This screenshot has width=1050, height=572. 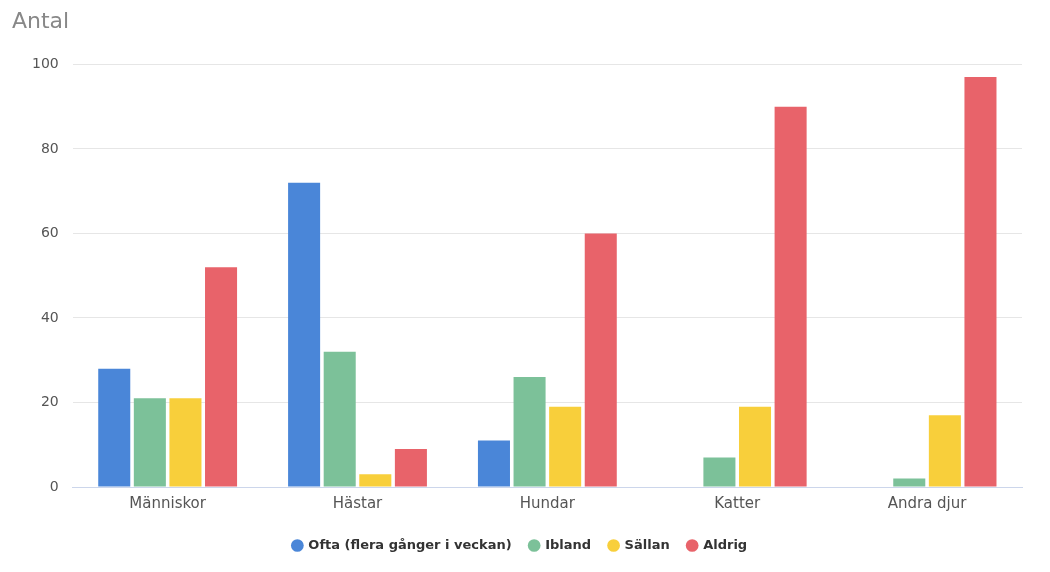 What do you see at coordinates (54, 485) in the screenshot?
I see `y-tick-label: 0` at bounding box center [54, 485].